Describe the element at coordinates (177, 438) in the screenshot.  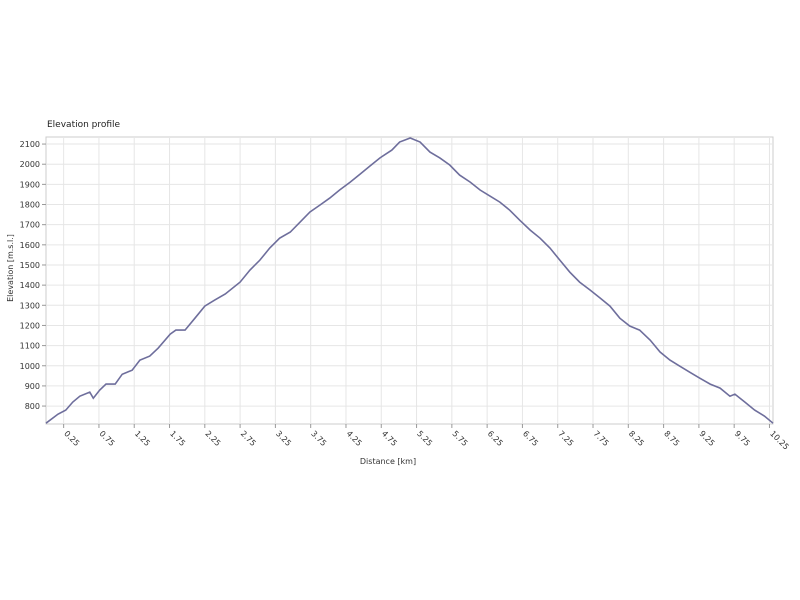
I see `x-tick-label: 1.75` at that location.